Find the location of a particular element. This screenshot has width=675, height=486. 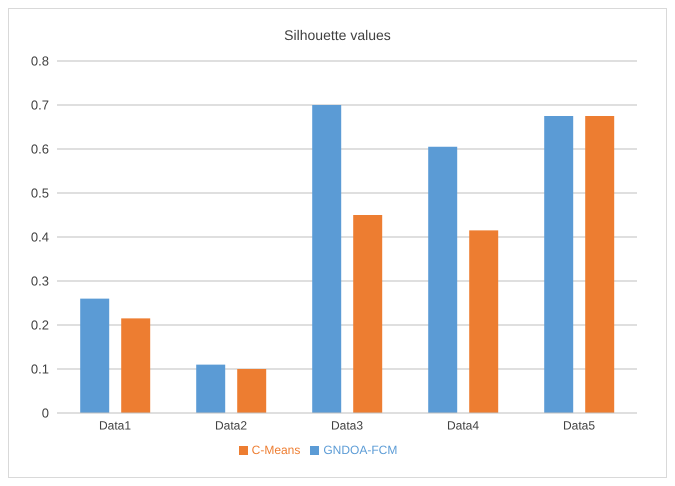

y-tick-label: 0 is located at coordinates (45, 413).